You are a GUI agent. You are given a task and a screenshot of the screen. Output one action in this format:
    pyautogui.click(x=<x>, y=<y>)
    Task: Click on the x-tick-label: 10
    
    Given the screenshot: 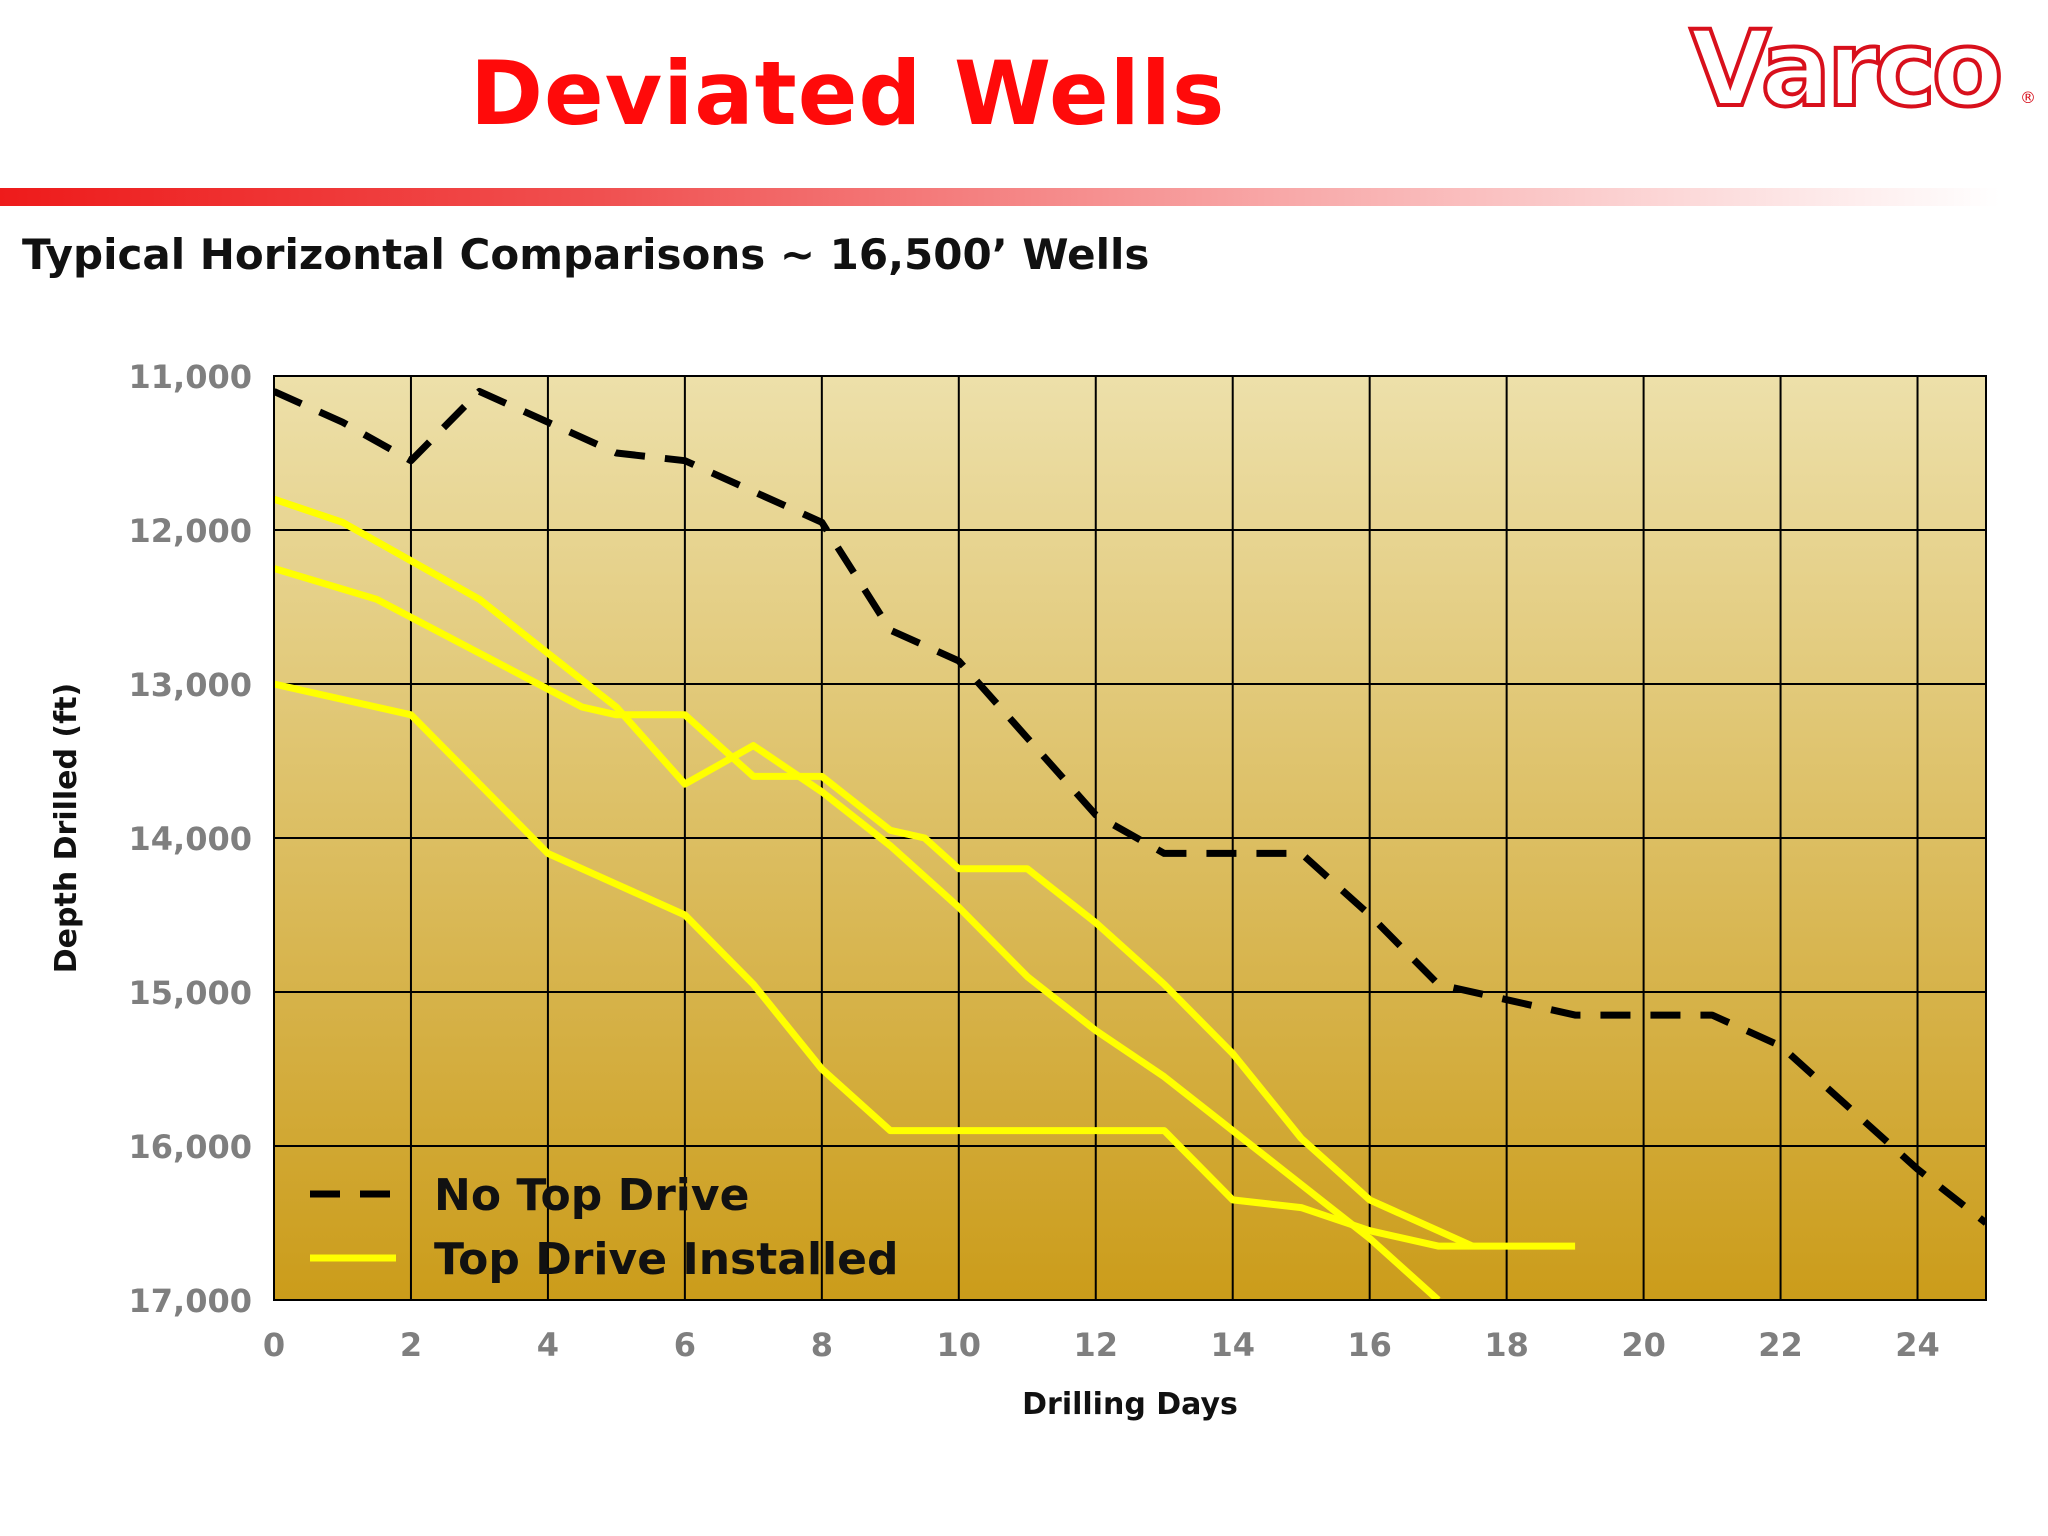 What is the action you would take?
    pyautogui.click(x=959, y=1345)
    